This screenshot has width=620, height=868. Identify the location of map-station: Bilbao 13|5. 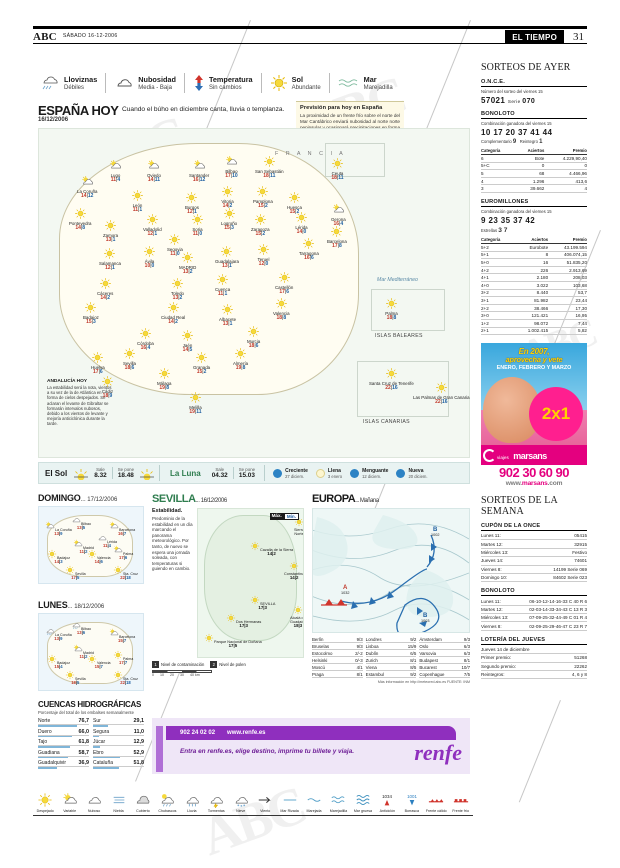
(81, 523).